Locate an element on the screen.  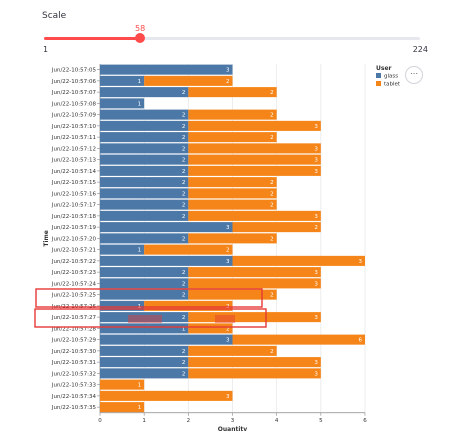
more-options-icon: ⋯ is located at coordinates (414, 75).